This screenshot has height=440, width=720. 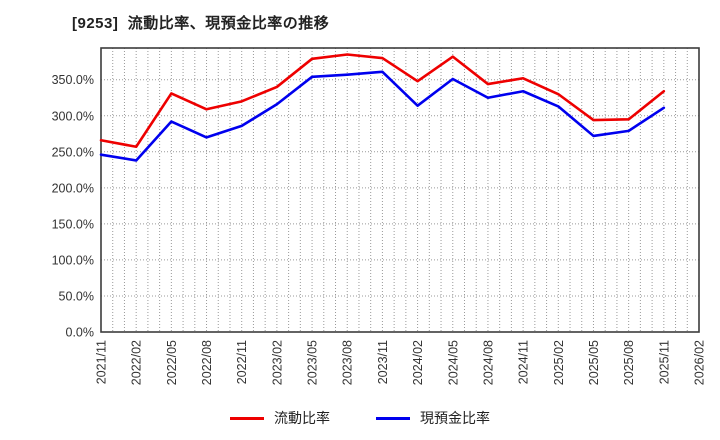 I want to click on x-tick-label: 2023/08, so click(x=348, y=362).